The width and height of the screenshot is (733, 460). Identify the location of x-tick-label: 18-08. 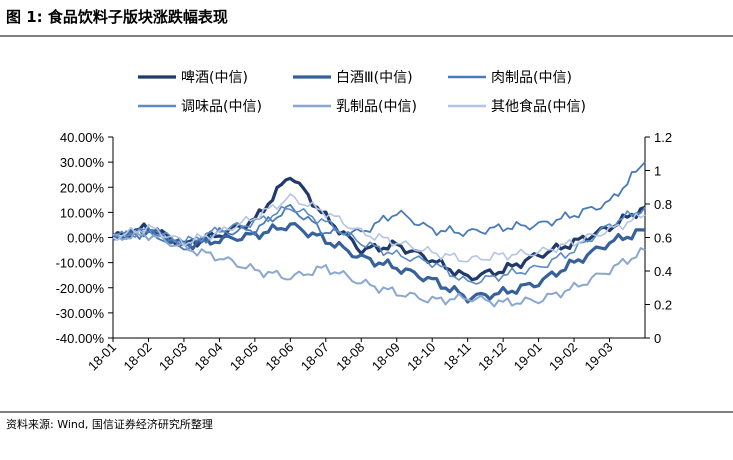
(350, 357).